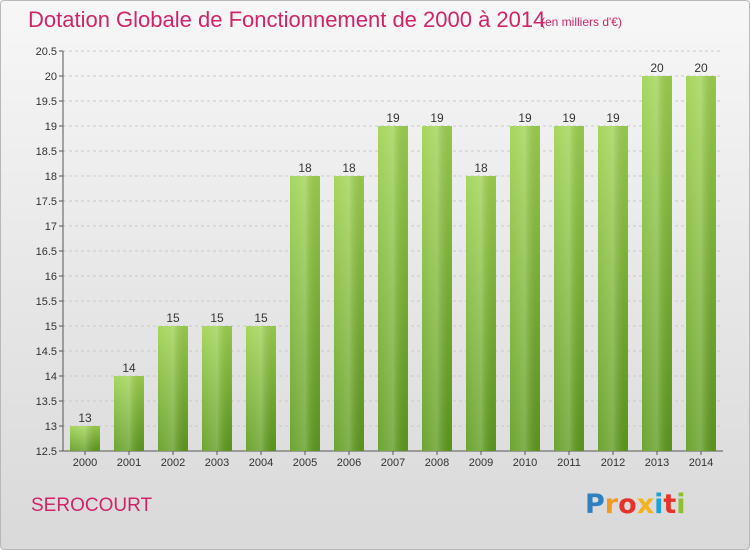 This screenshot has width=750, height=550. What do you see at coordinates (645, 504) in the screenshot?
I see `logo-letter: x` at bounding box center [645, 504].